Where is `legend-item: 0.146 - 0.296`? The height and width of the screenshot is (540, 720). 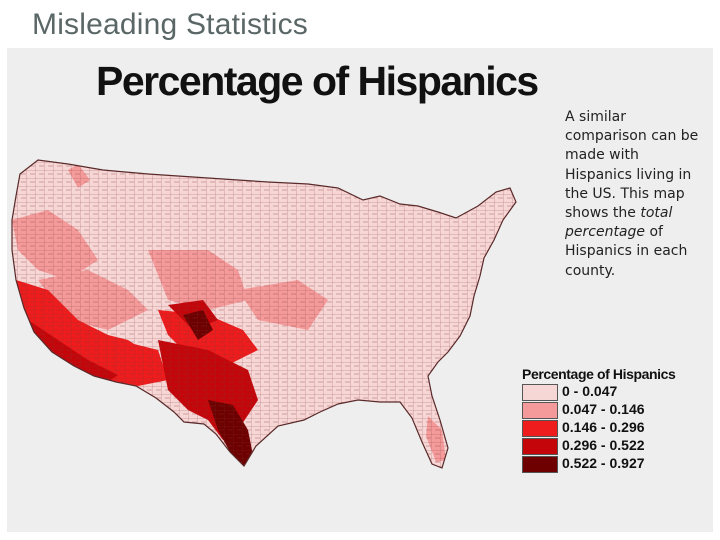
legend-item: 0.146 - 0.296 is located at coordinates (614, 428).